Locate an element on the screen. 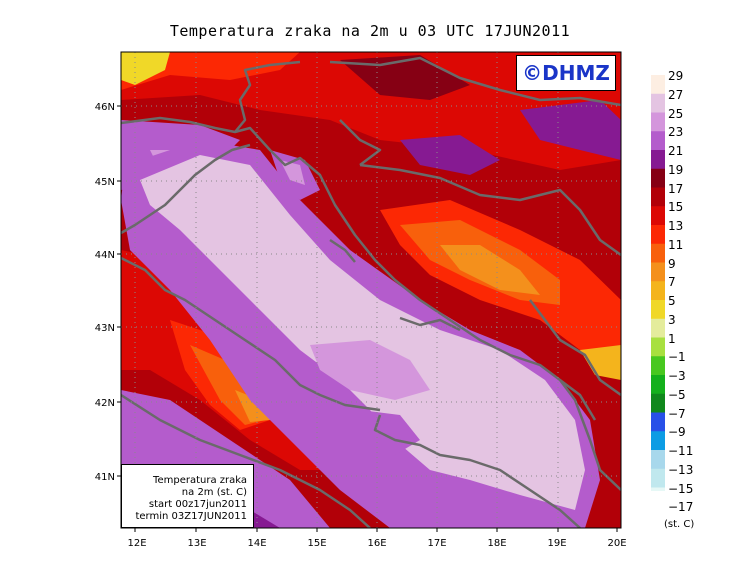  lon-label: 12E is located at coordinates (136, 543).